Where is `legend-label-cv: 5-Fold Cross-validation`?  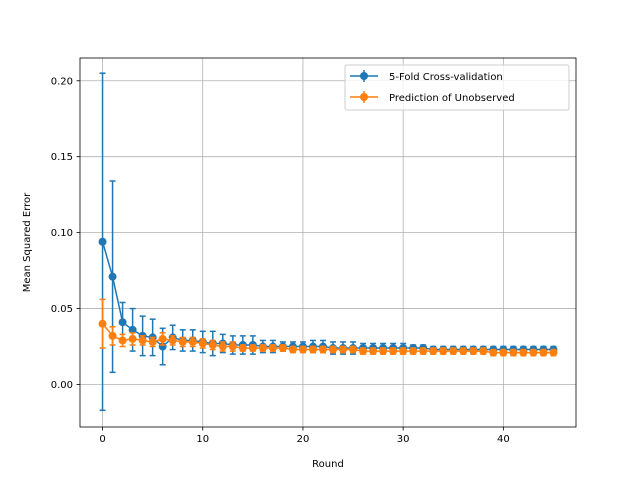
legend-label-cv: 5-Fold Cross-validation is located at coordinates (446, 77).